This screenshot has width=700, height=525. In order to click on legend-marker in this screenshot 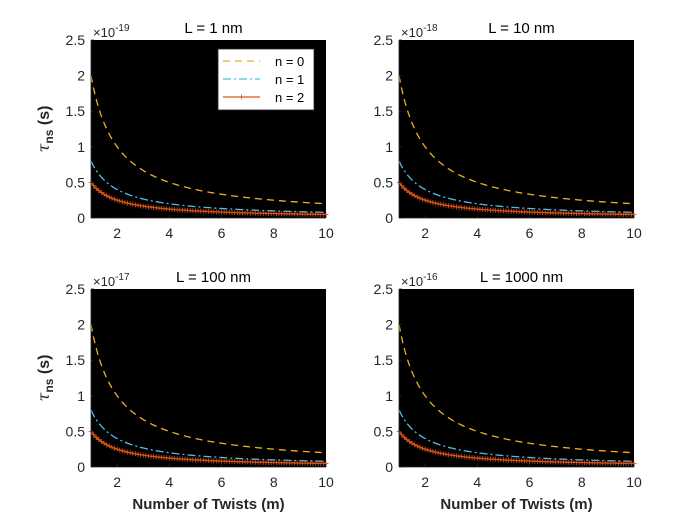, I will do `click(241, 97)`.